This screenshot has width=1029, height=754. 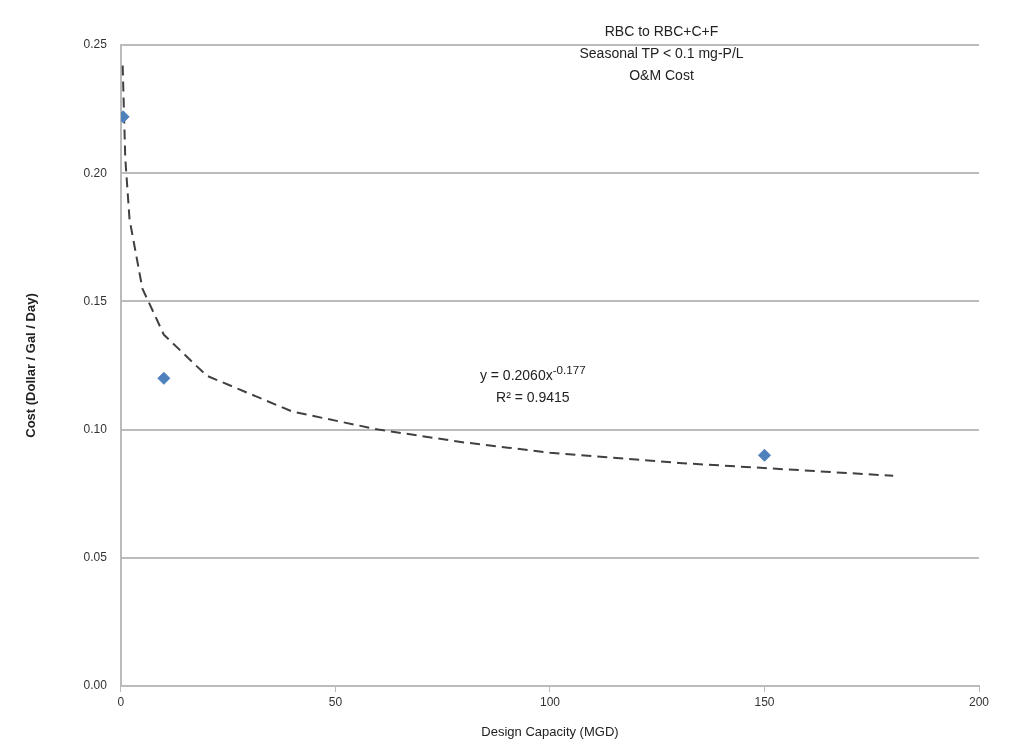 What do you see at coordinates (121, 701) in the screenshot?
I see `x-tick-label: 0` at bounding box center [121, 701].